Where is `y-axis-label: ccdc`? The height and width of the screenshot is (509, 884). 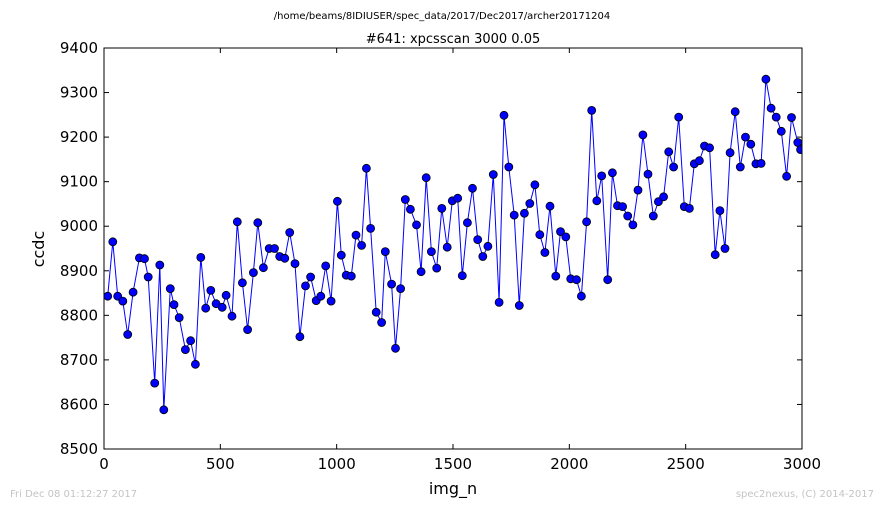
y-axis-label: ccdc is located at coordinates (38, 249).